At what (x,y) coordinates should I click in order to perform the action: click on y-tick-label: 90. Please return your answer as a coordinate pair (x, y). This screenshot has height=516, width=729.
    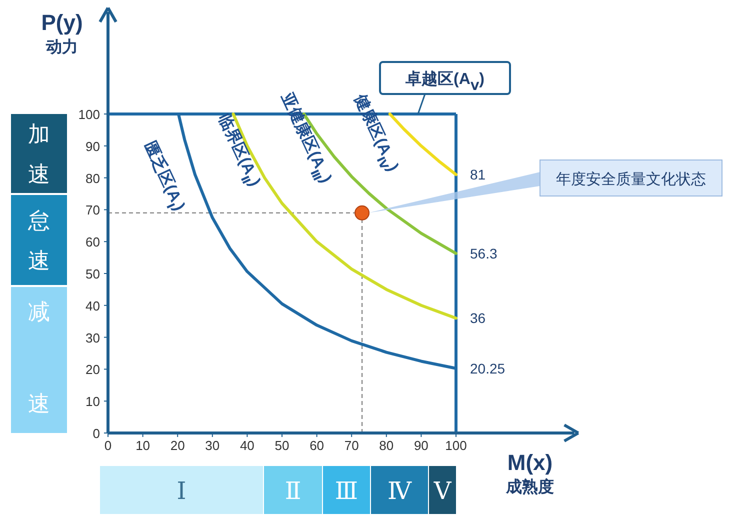
    Looking at the image, I should click on (93, 146).